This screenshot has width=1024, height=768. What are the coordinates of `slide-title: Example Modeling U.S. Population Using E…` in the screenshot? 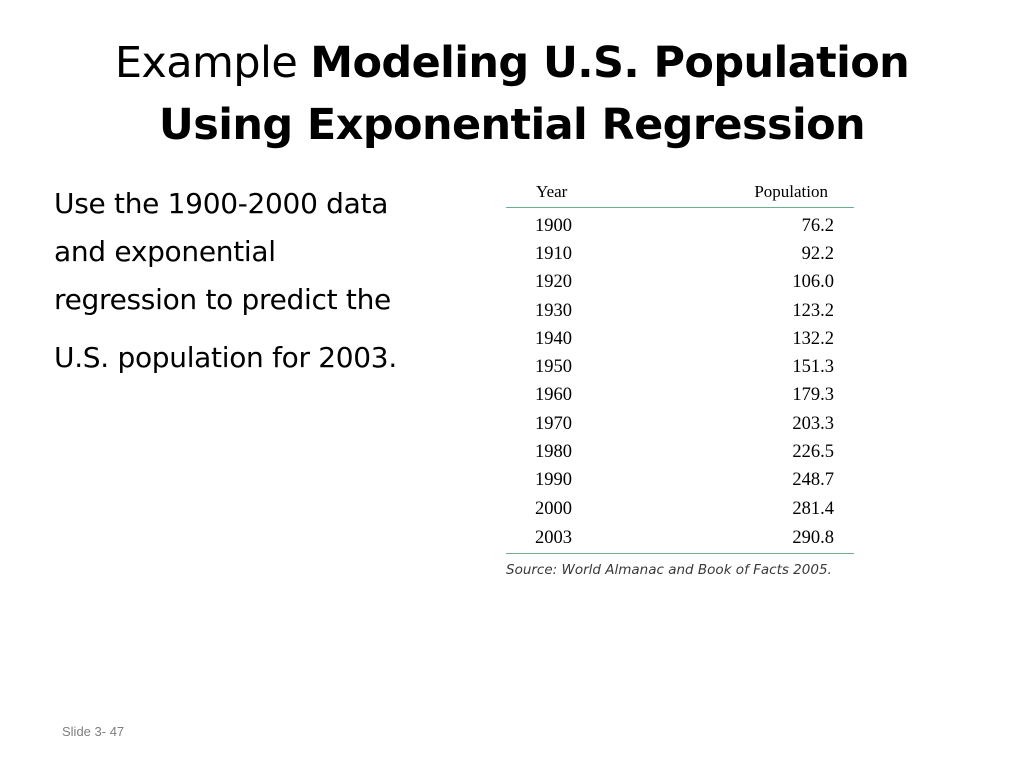 It's located at (512, 94).